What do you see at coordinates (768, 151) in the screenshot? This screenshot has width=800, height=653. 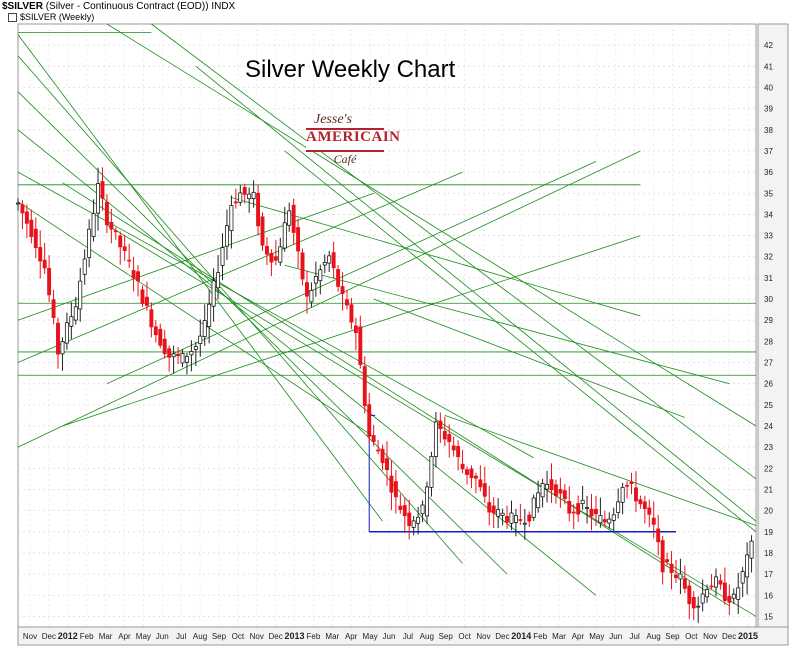 I see `y-tick-label: 37` at bounding box center [768, 151].